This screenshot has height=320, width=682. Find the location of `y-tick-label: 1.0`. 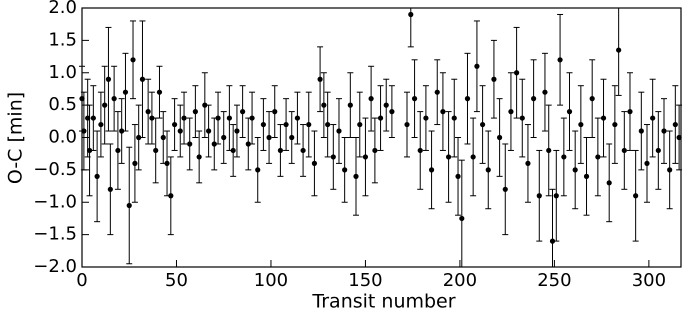

y-tick-label: 1.0 is located at coordinates (62, 72).